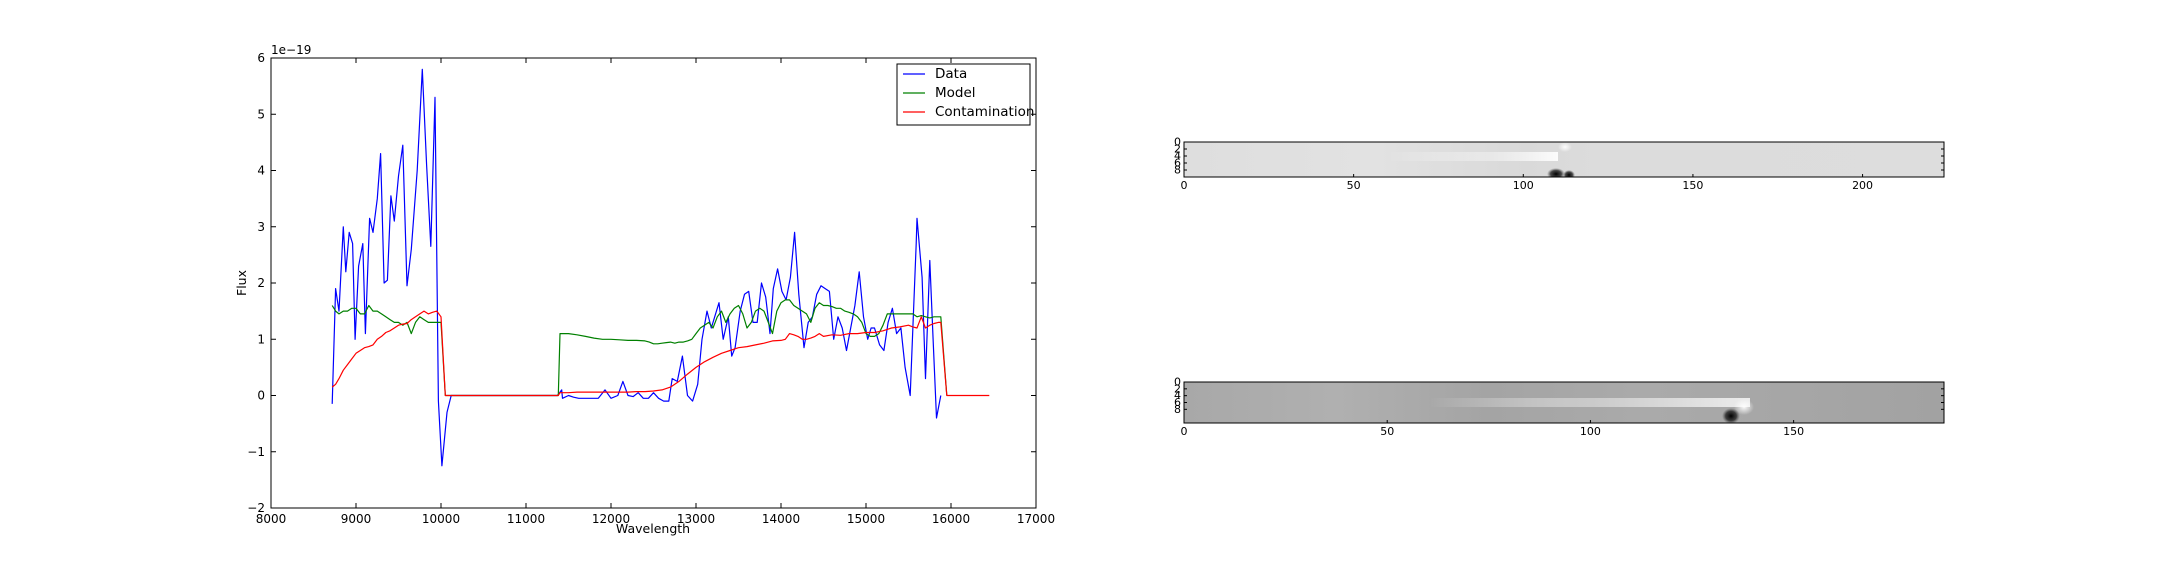 The height and width of the screenshot is (576, 2160). I want to click on x-tick-label: 15000, so click(866, 519).